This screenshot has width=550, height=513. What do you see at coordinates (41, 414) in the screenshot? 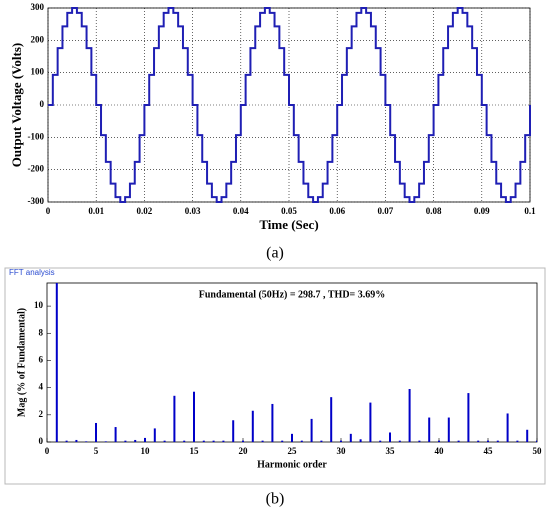
I see `y-tick-label: 2` at bounding box center [41, 414].